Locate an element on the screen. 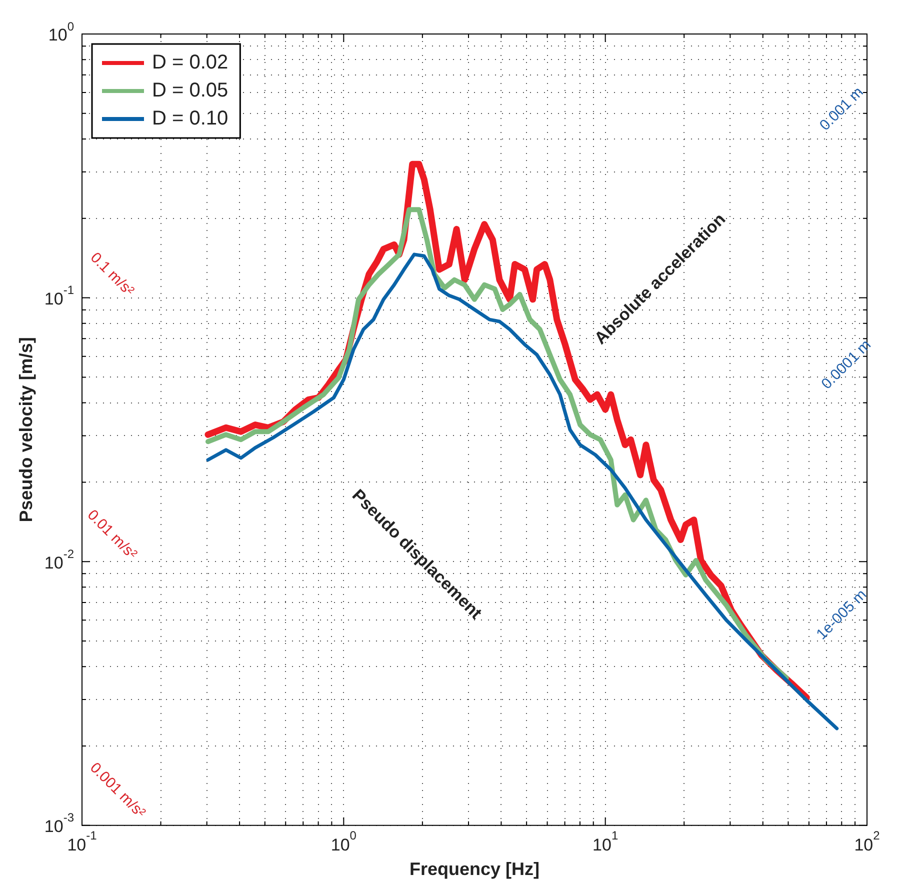 This screenshot has width=897, height=895. legend-label: D = 0.05 is located at coordinates (190, 91).